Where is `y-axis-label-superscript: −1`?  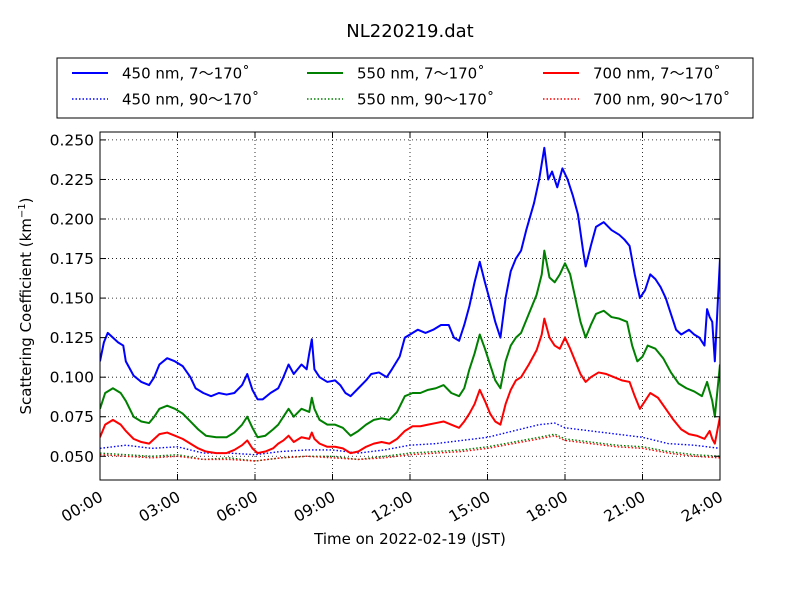
y-axis-label-superscript: −1 is located at coordinates (22, 210).